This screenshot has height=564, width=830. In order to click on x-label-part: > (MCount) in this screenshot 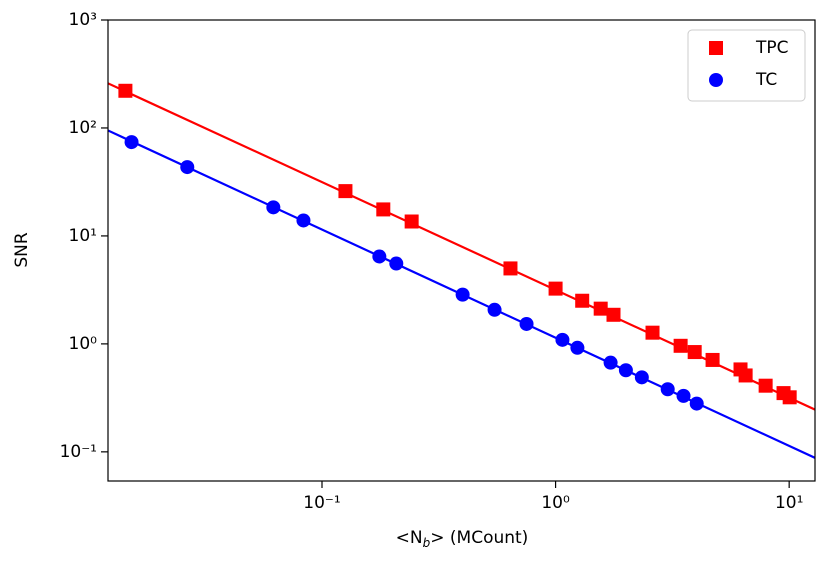, I will do `click(479, 538)`.